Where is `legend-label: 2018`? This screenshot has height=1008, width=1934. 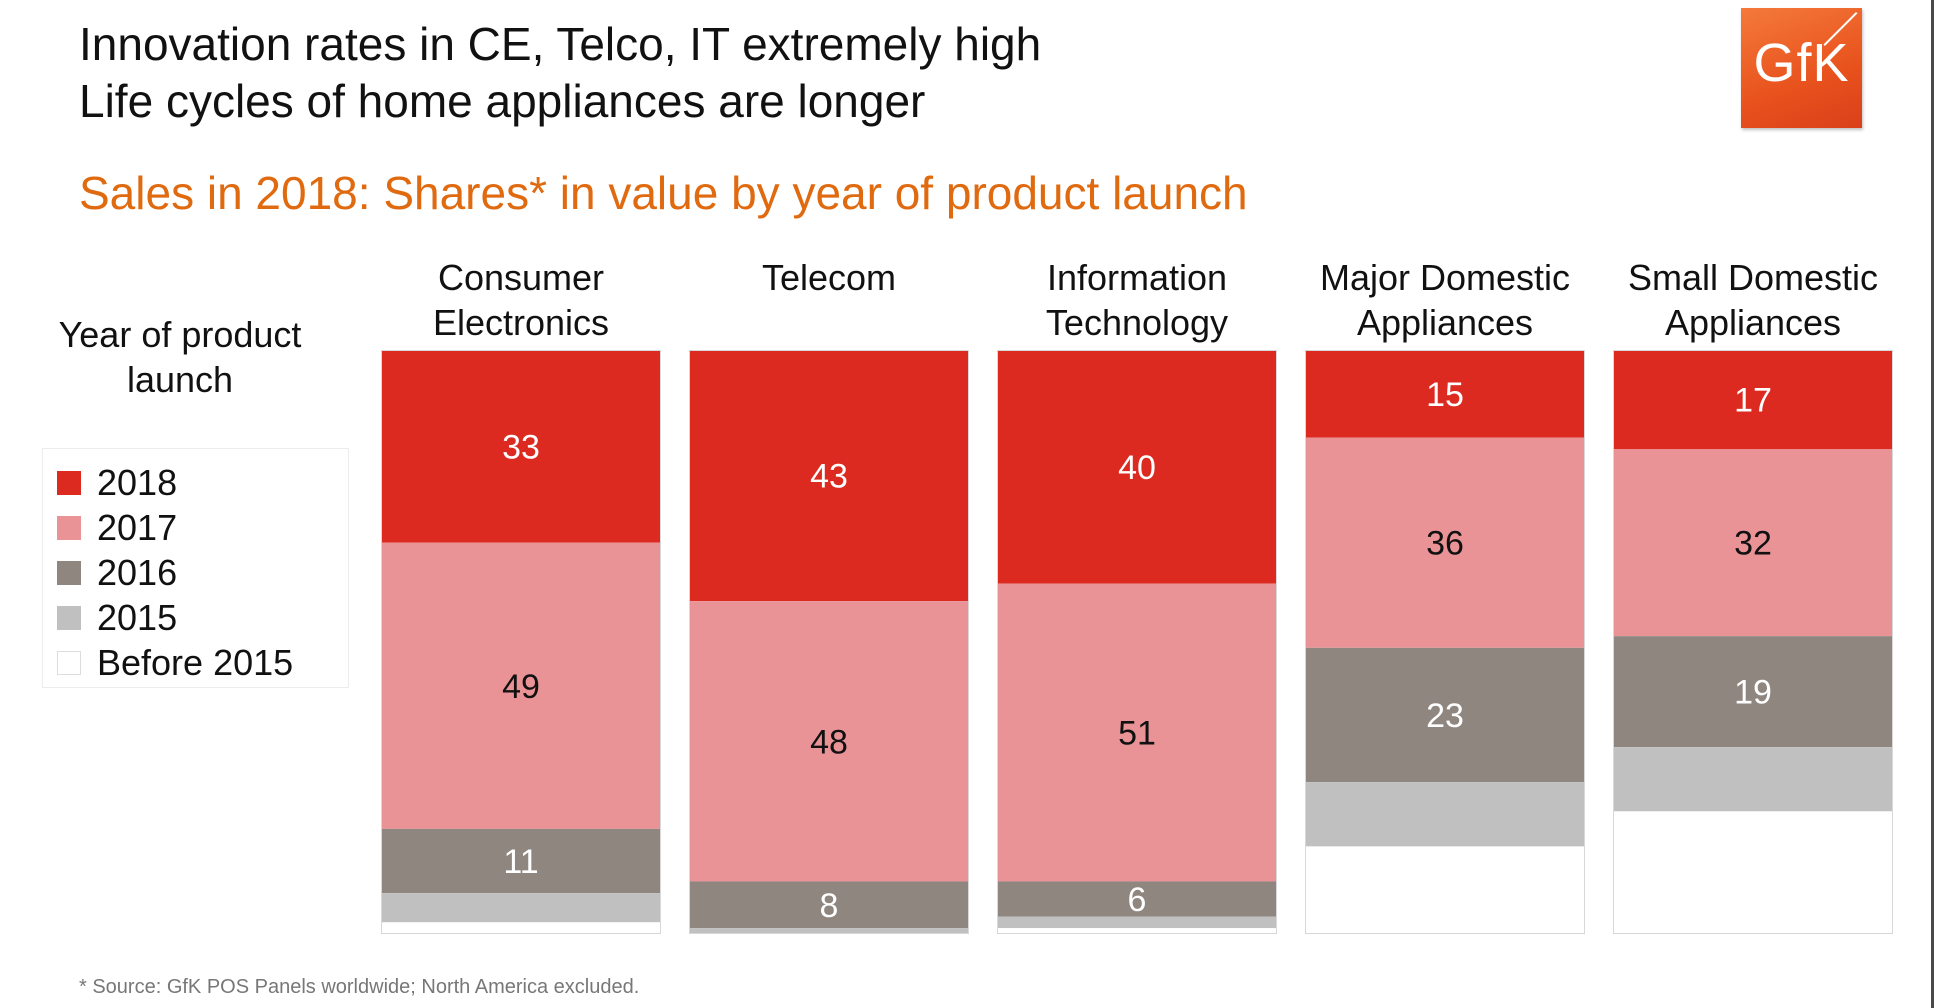 legend-label: 2018 is located at coordinates (137, 482).